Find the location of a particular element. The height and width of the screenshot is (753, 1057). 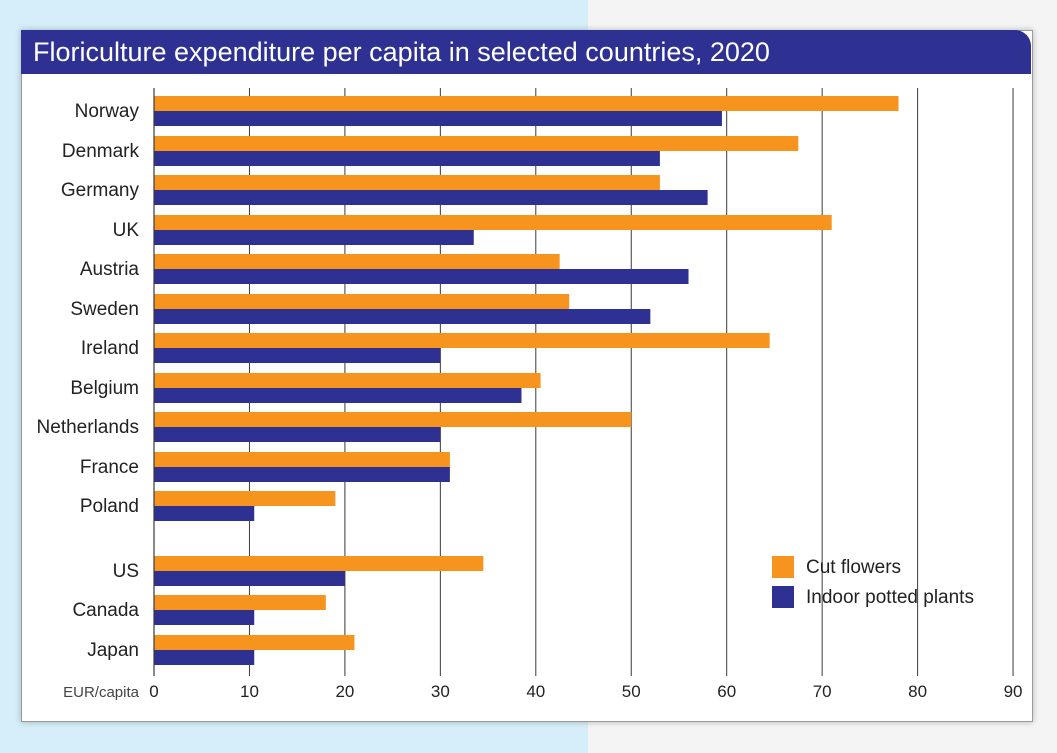

bar-france-cut-flowers is located at coordinates (302, 459).